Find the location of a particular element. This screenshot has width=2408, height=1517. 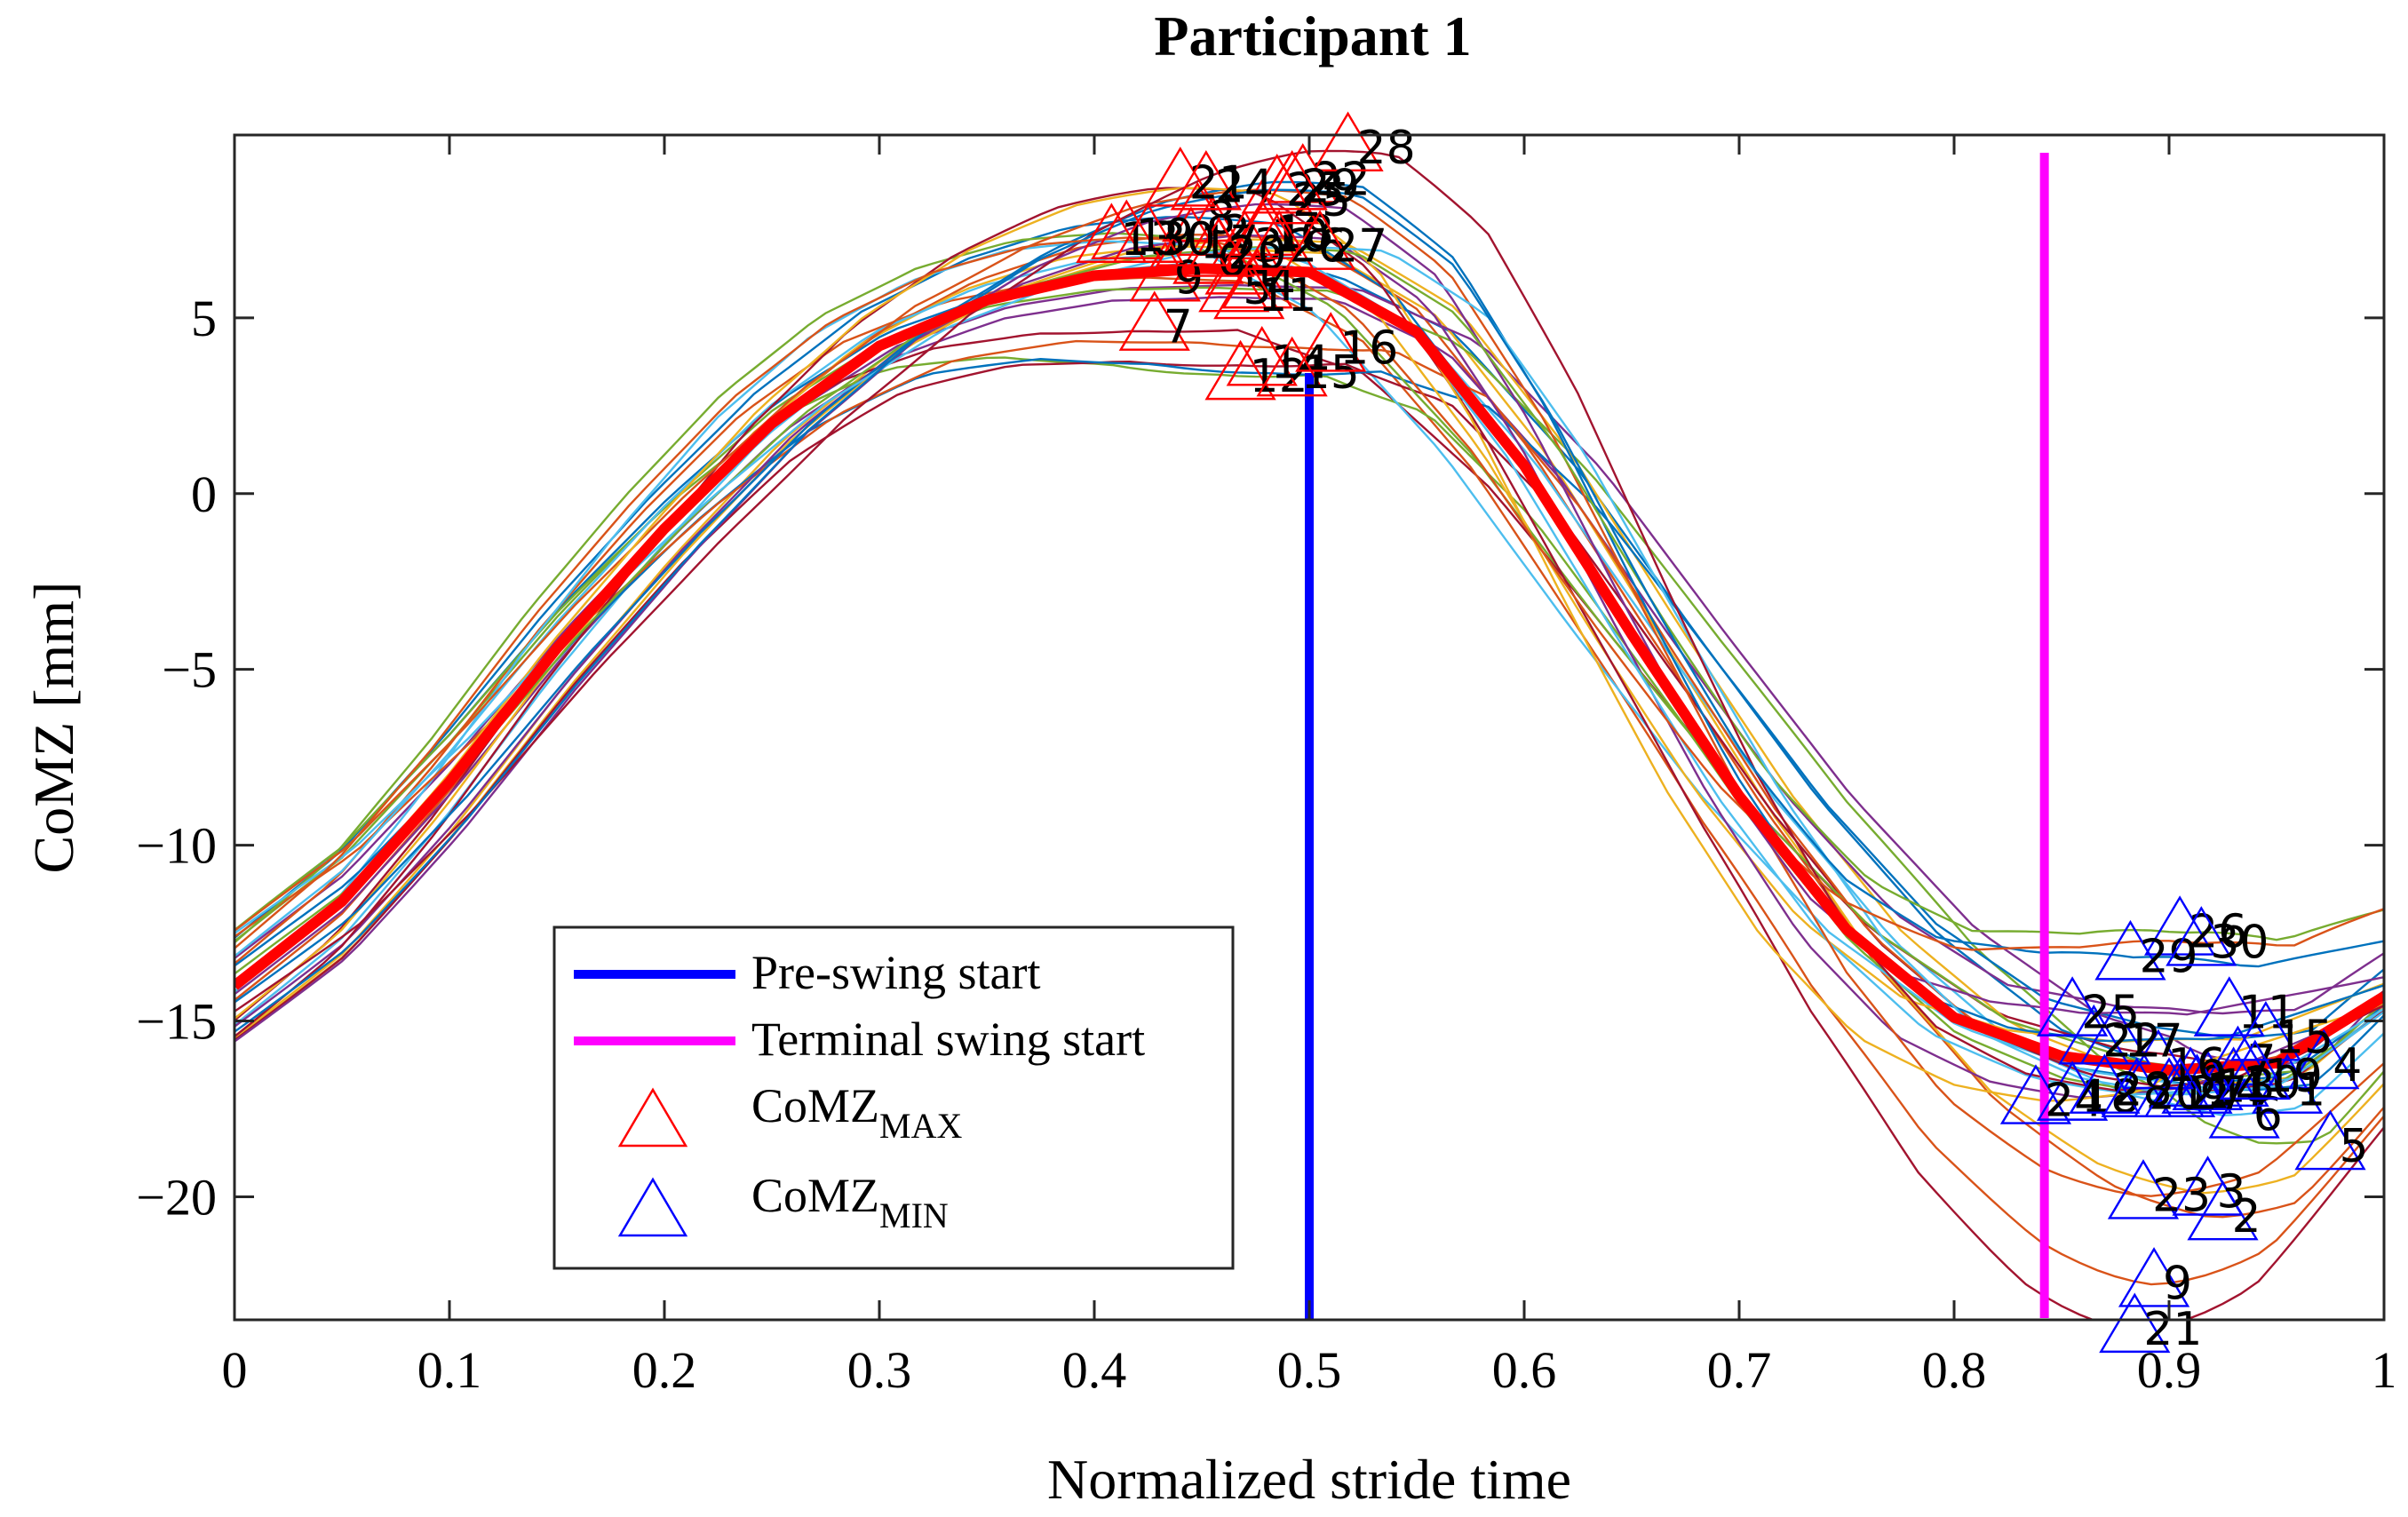

max-marker-label: 5 is located at coordinates (1257, 289).